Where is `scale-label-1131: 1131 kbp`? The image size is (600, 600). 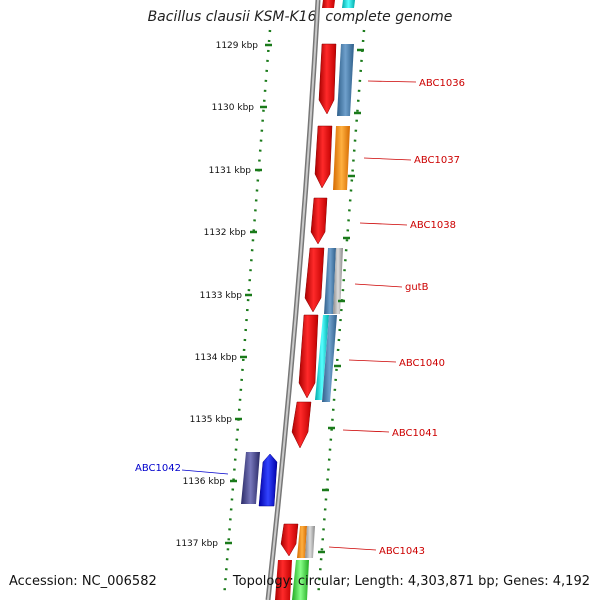
scale-label-1131: 1131 kbp is located at coordinates (230, 171).